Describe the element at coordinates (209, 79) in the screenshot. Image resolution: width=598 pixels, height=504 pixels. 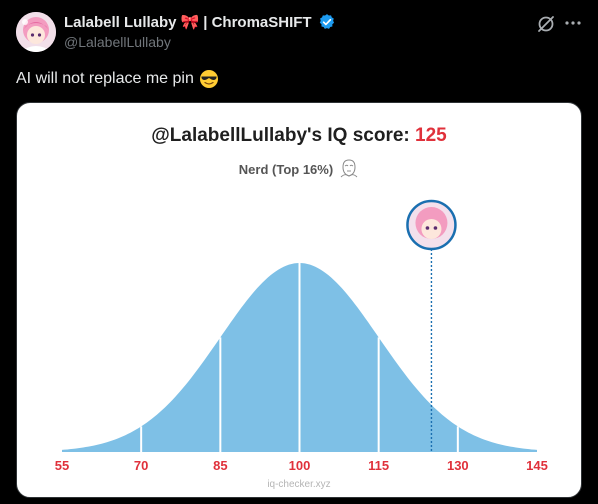
I see `smiling-face-with-sunglasses-icon` at that location.